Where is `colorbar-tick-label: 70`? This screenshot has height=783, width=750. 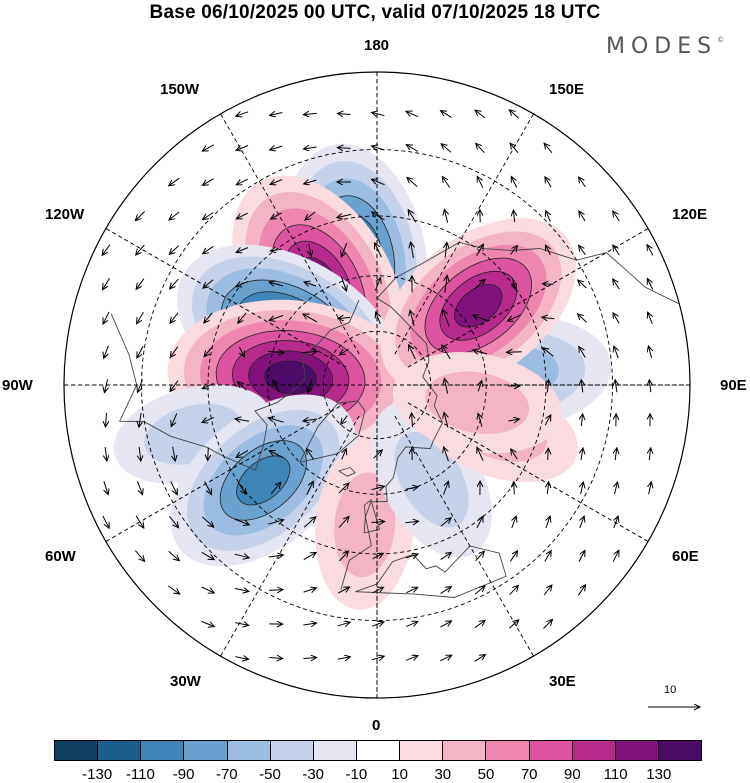 colorbar-tick-label: 70 is located at coordinates (529, 774).